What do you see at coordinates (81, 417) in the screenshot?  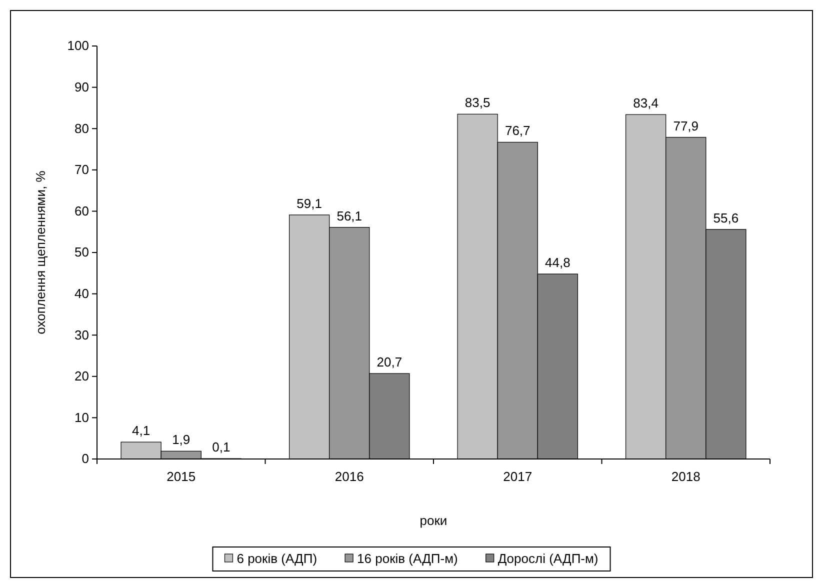 I see `y-tick-label: 10` at bounding box center [81, 417].